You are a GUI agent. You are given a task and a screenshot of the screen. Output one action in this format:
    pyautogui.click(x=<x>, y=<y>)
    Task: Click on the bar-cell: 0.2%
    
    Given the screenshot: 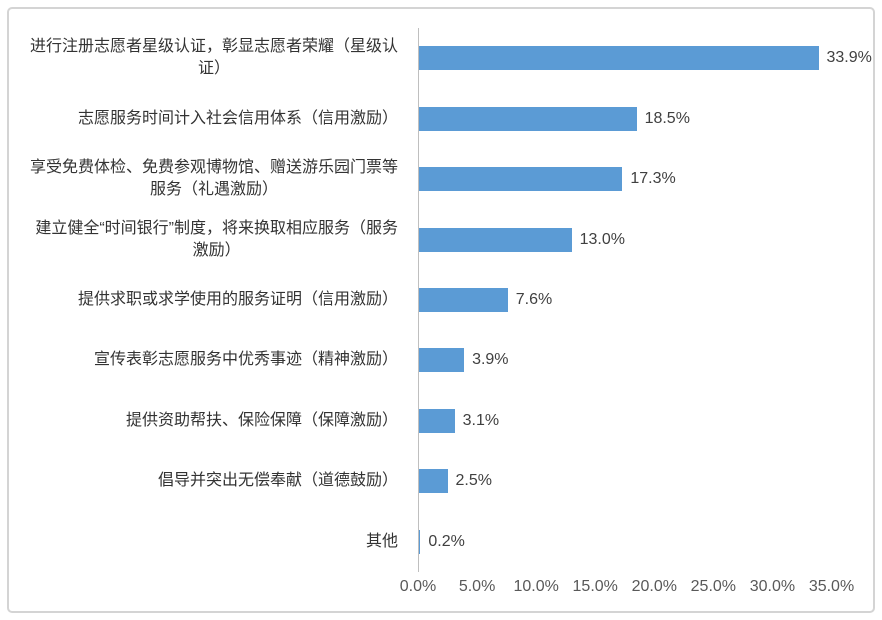 What is the action you would take?
    pyautogui.click(x=646, y=542)
    